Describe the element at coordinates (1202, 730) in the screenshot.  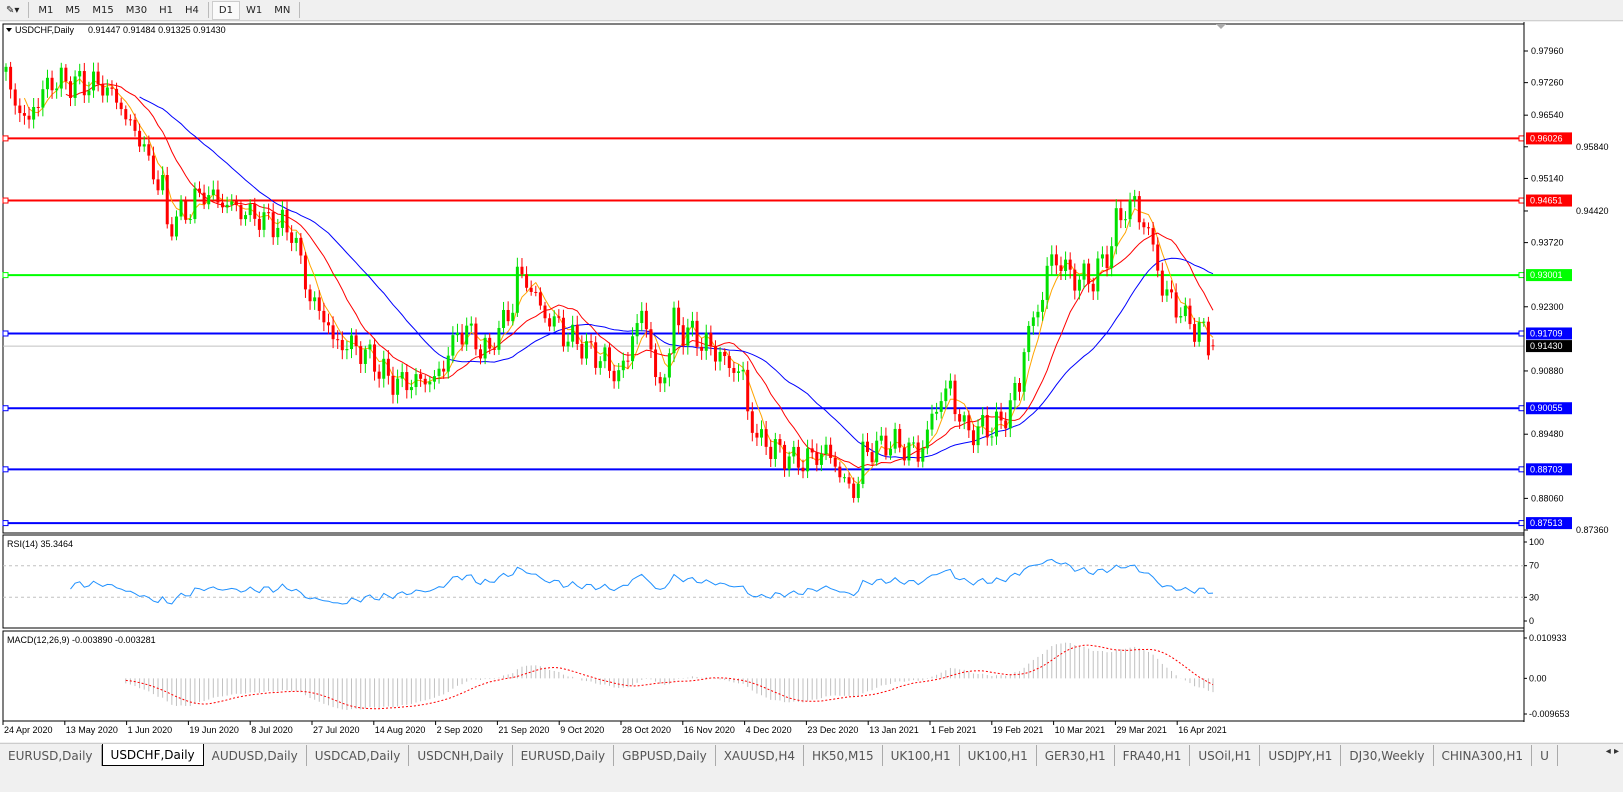
I see `date-tick-label: 16 Apr 2021` at that location.